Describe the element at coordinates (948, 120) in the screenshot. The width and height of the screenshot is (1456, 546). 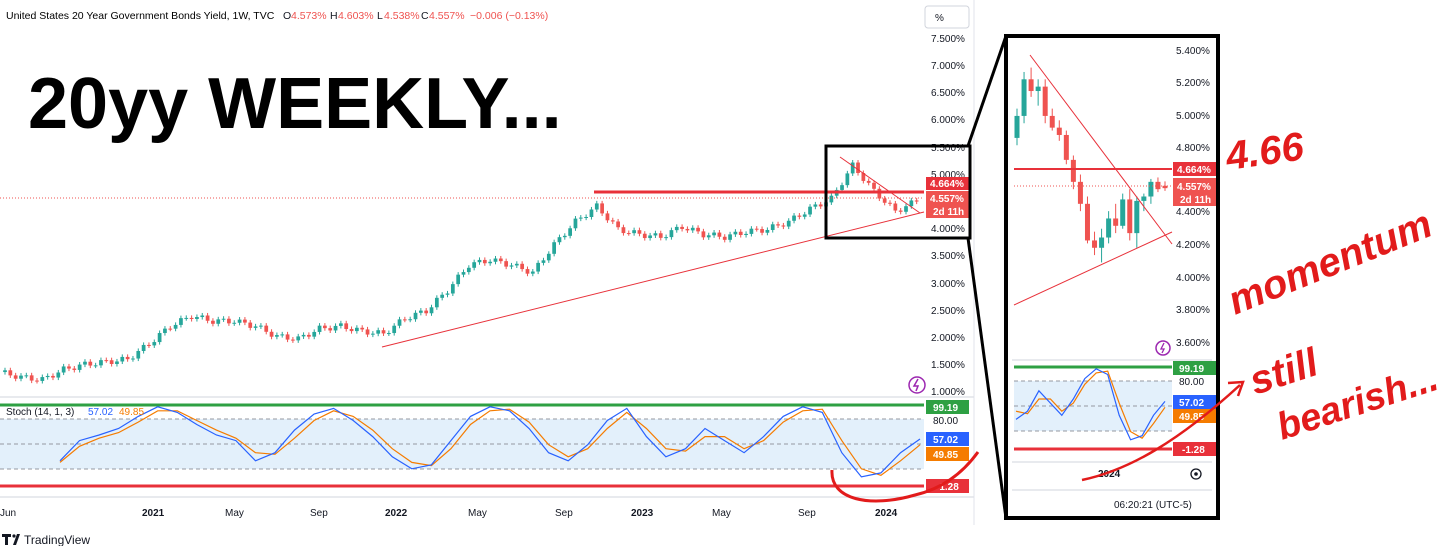
I see `y-tick: 6.000%` at that location.